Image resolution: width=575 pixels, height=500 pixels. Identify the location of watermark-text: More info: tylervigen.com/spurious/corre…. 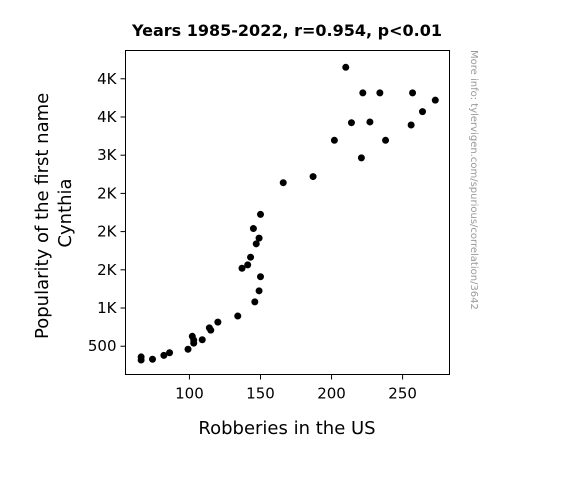
(473, 180).